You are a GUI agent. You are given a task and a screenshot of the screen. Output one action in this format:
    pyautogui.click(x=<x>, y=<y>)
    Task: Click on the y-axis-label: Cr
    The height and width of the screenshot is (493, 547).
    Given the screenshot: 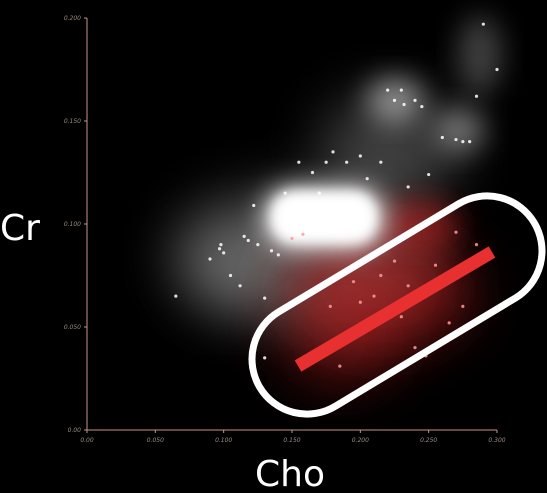 What is the action you would take?
    pyautogui.click(x=20, y=228)
    